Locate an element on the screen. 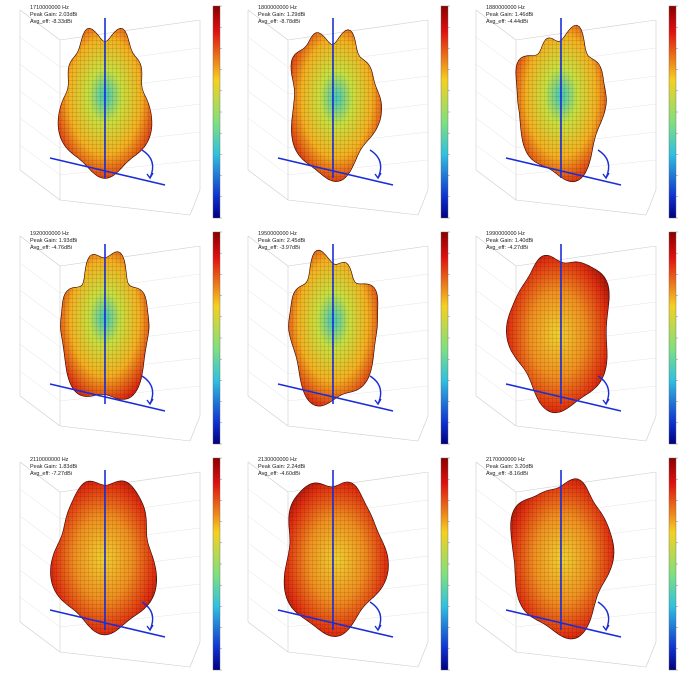 This screenshot has height=679, width=683. panel-info: Avg_eff: -8.33dBi is located at coordinates (51, 22).